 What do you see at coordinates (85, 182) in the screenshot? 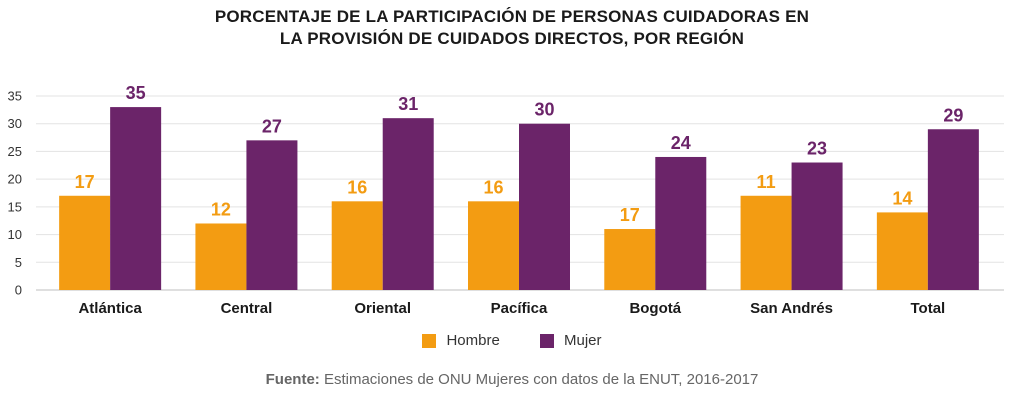
I see `data-label-hombre-0: 17` at bounding box center [85, 182].